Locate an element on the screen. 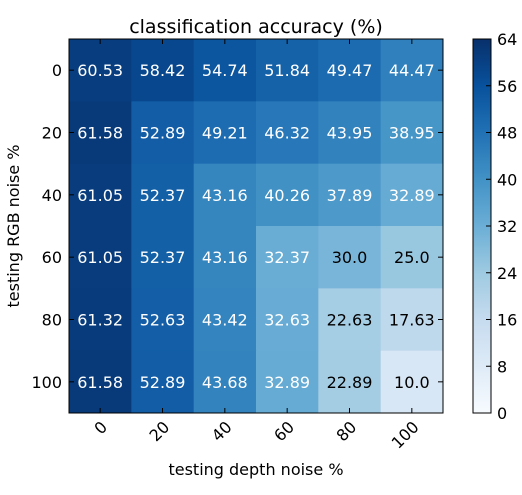 This screenshot has height=495, width=522. colorbar-tick-label: 24 is located at coordinates (507, 273).